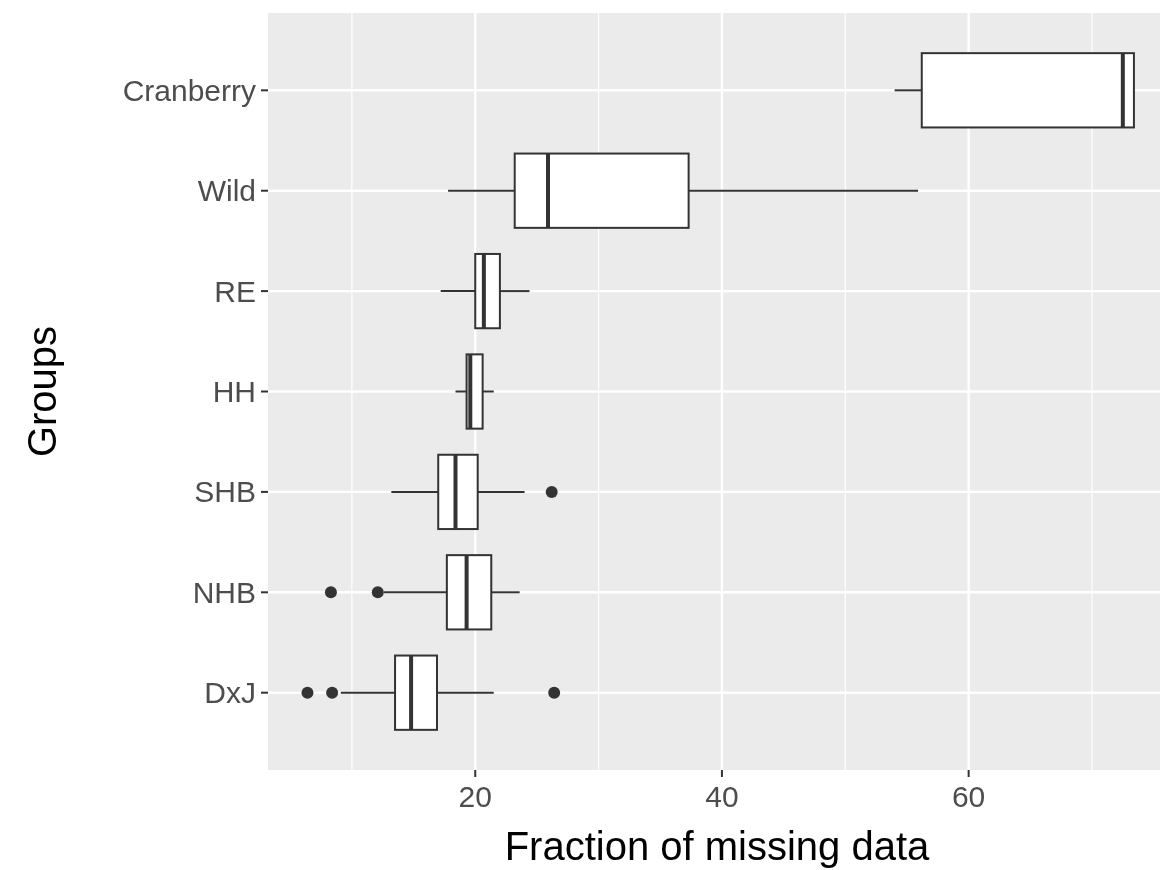 The width and height of the screenshot is (1160, 870). What do you see at coordinates (225, 492) in the screenshot?
I see `y-tick-label: SHB` at bounding box center [225, 492].